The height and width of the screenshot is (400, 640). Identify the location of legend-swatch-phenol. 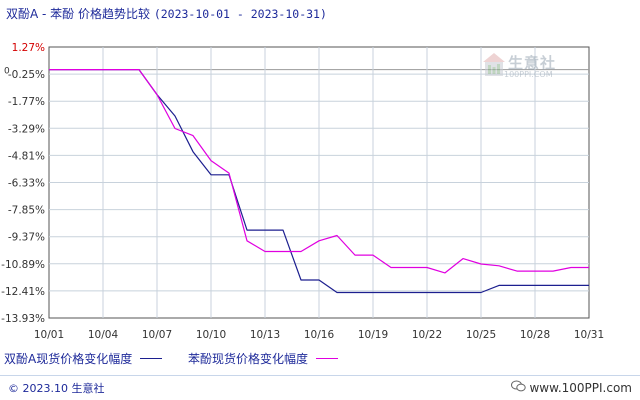
(327, 358).